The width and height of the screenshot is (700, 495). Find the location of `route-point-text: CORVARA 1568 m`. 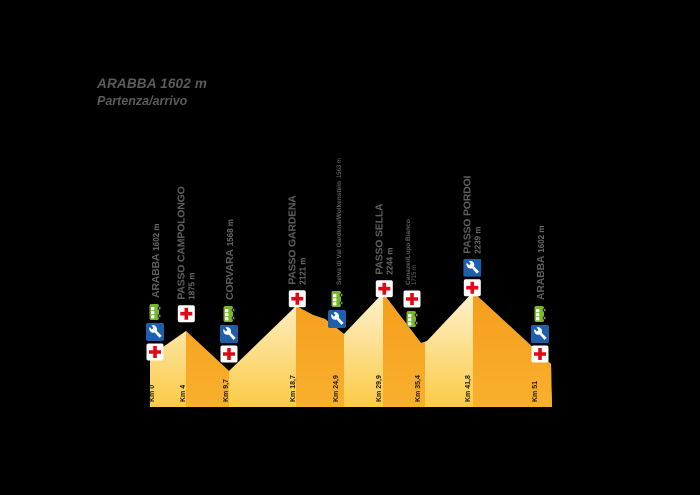

route-point-text: CORVARA 1568 m is located at coordinates (229, 259).